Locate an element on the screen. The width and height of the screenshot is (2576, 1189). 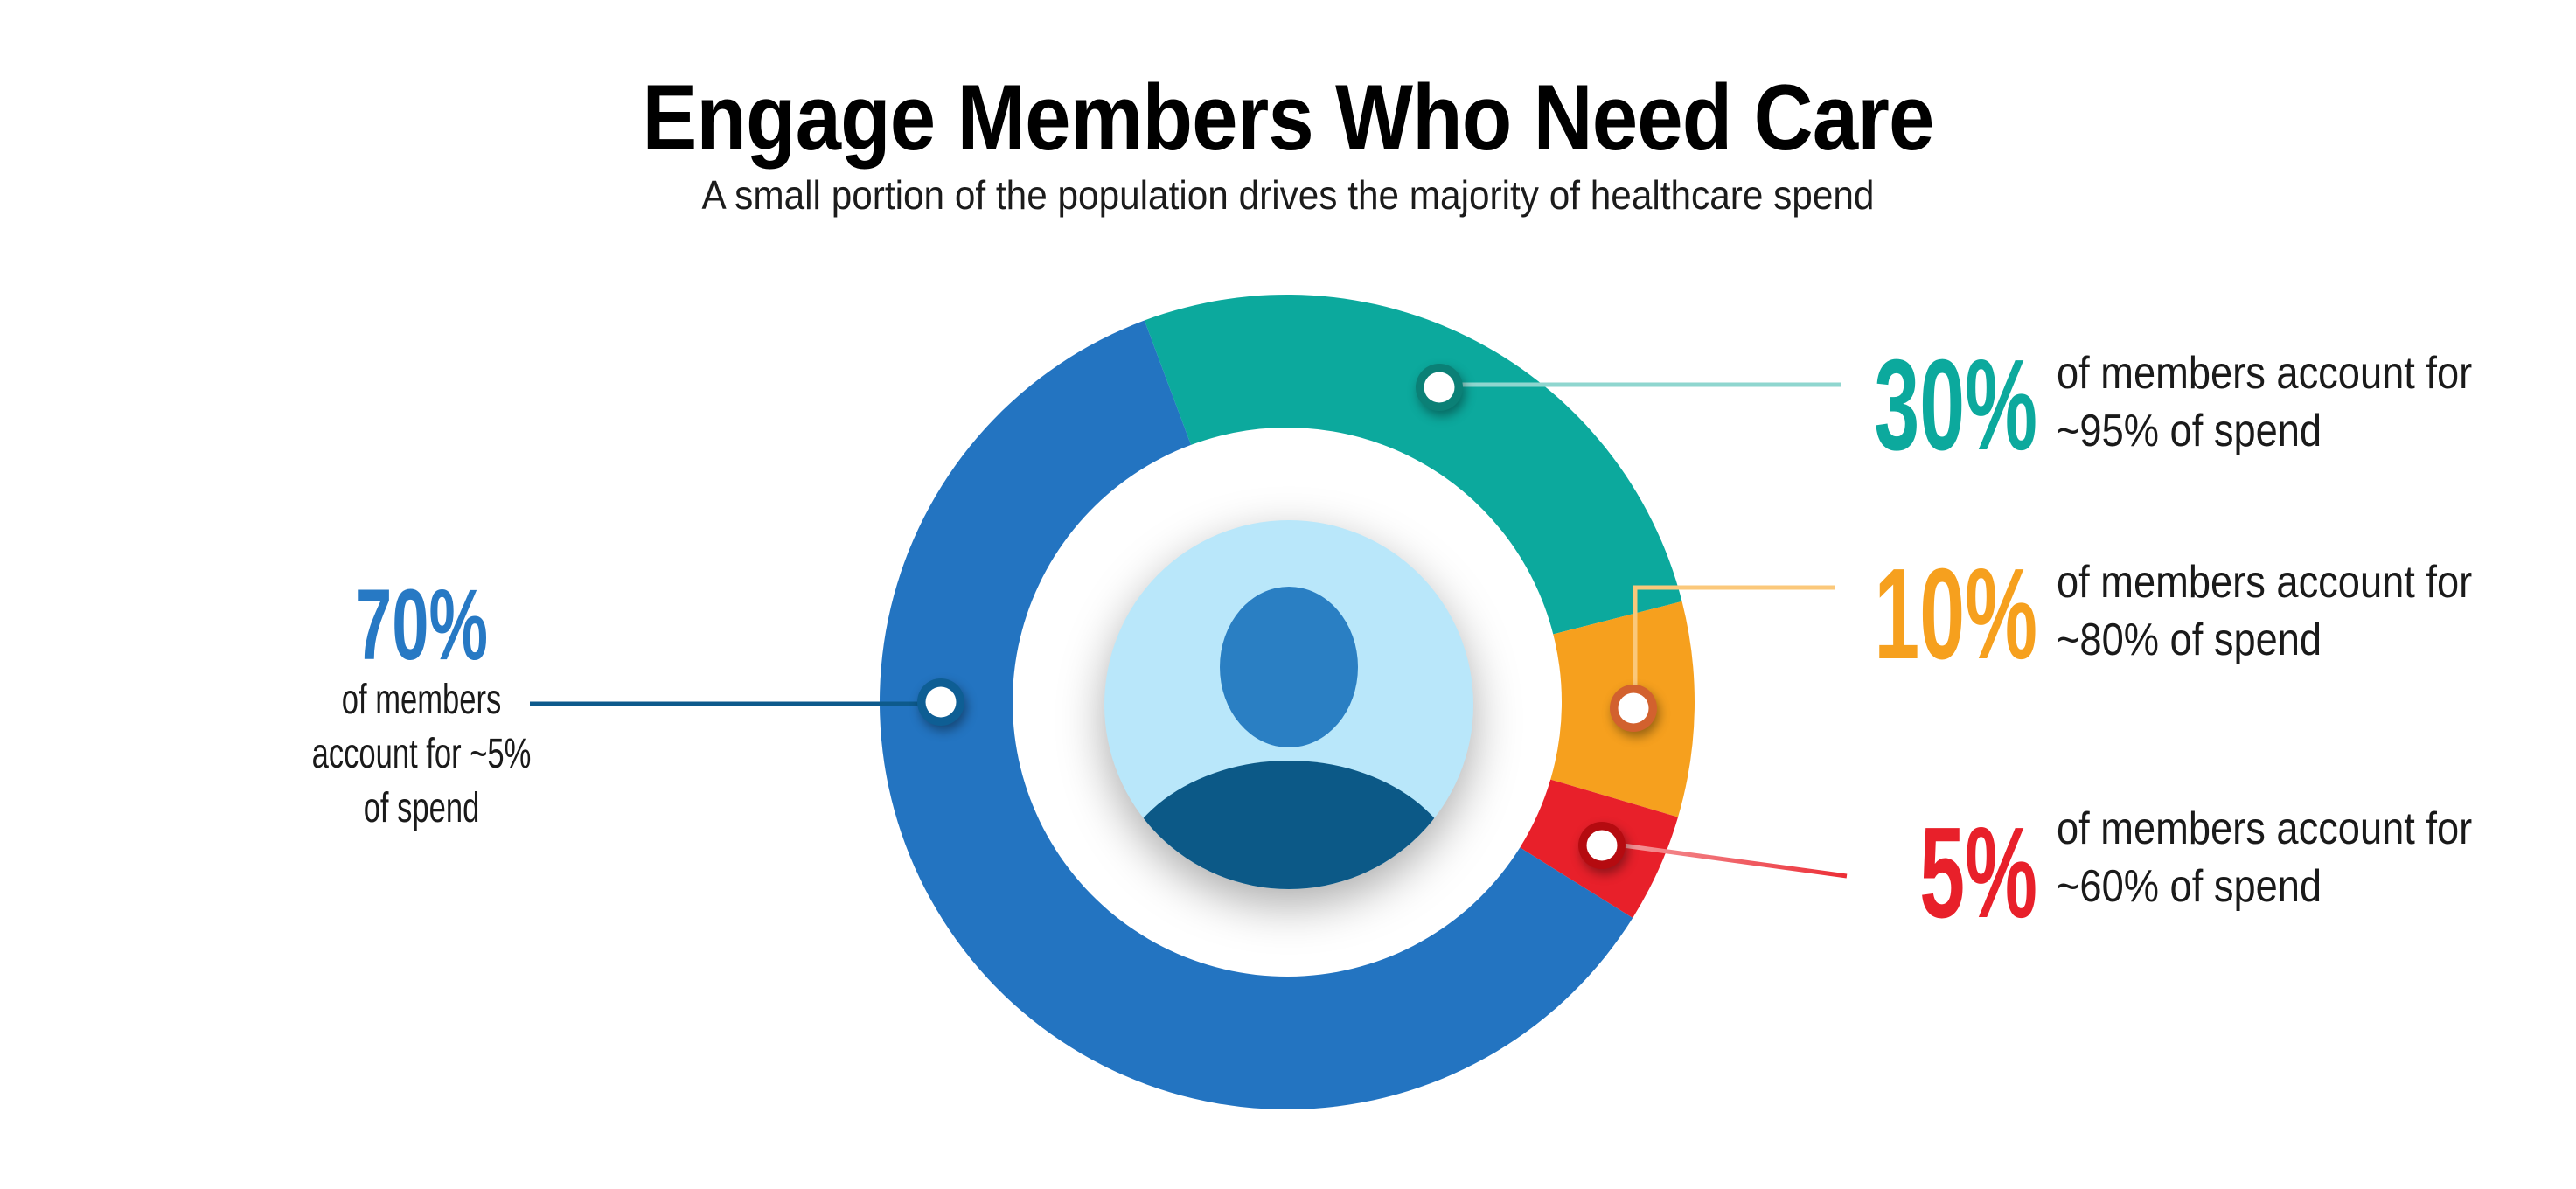
callout-10-line1: of members account for is located at coordinates (2265, 582).